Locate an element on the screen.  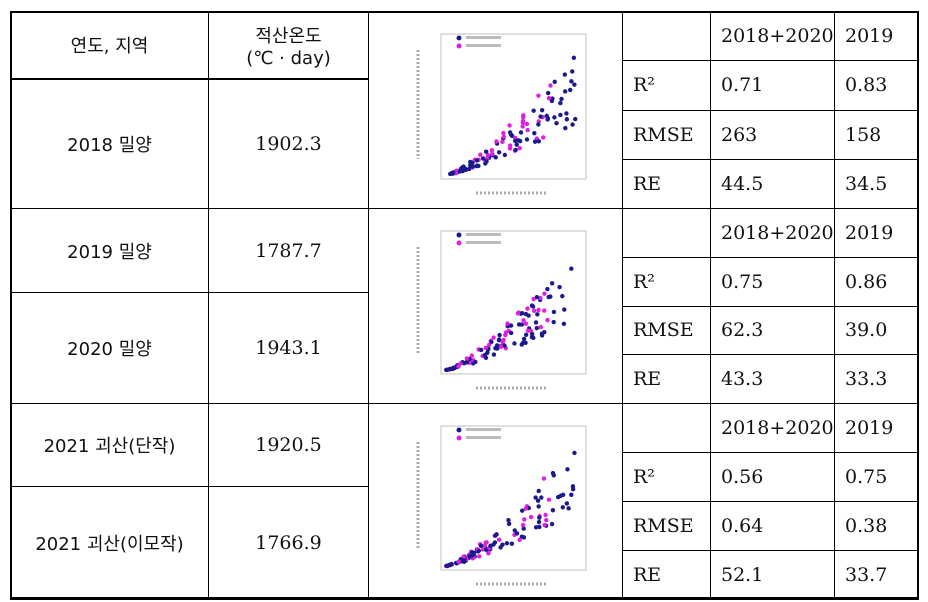
cell-text: 2021 괴산(이모작) is located at coordinates (109, 544).